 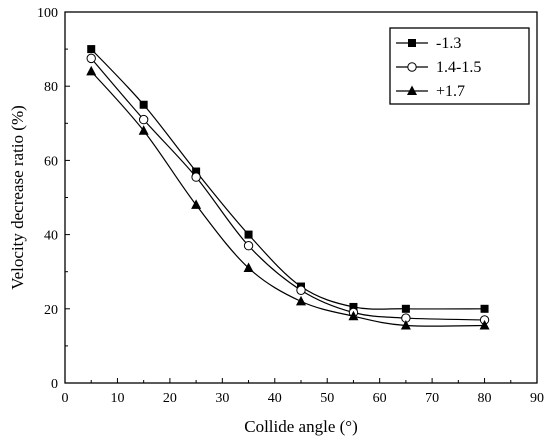 I want to click on legend-entry-1: -1.3, so click(x=428, y=43).